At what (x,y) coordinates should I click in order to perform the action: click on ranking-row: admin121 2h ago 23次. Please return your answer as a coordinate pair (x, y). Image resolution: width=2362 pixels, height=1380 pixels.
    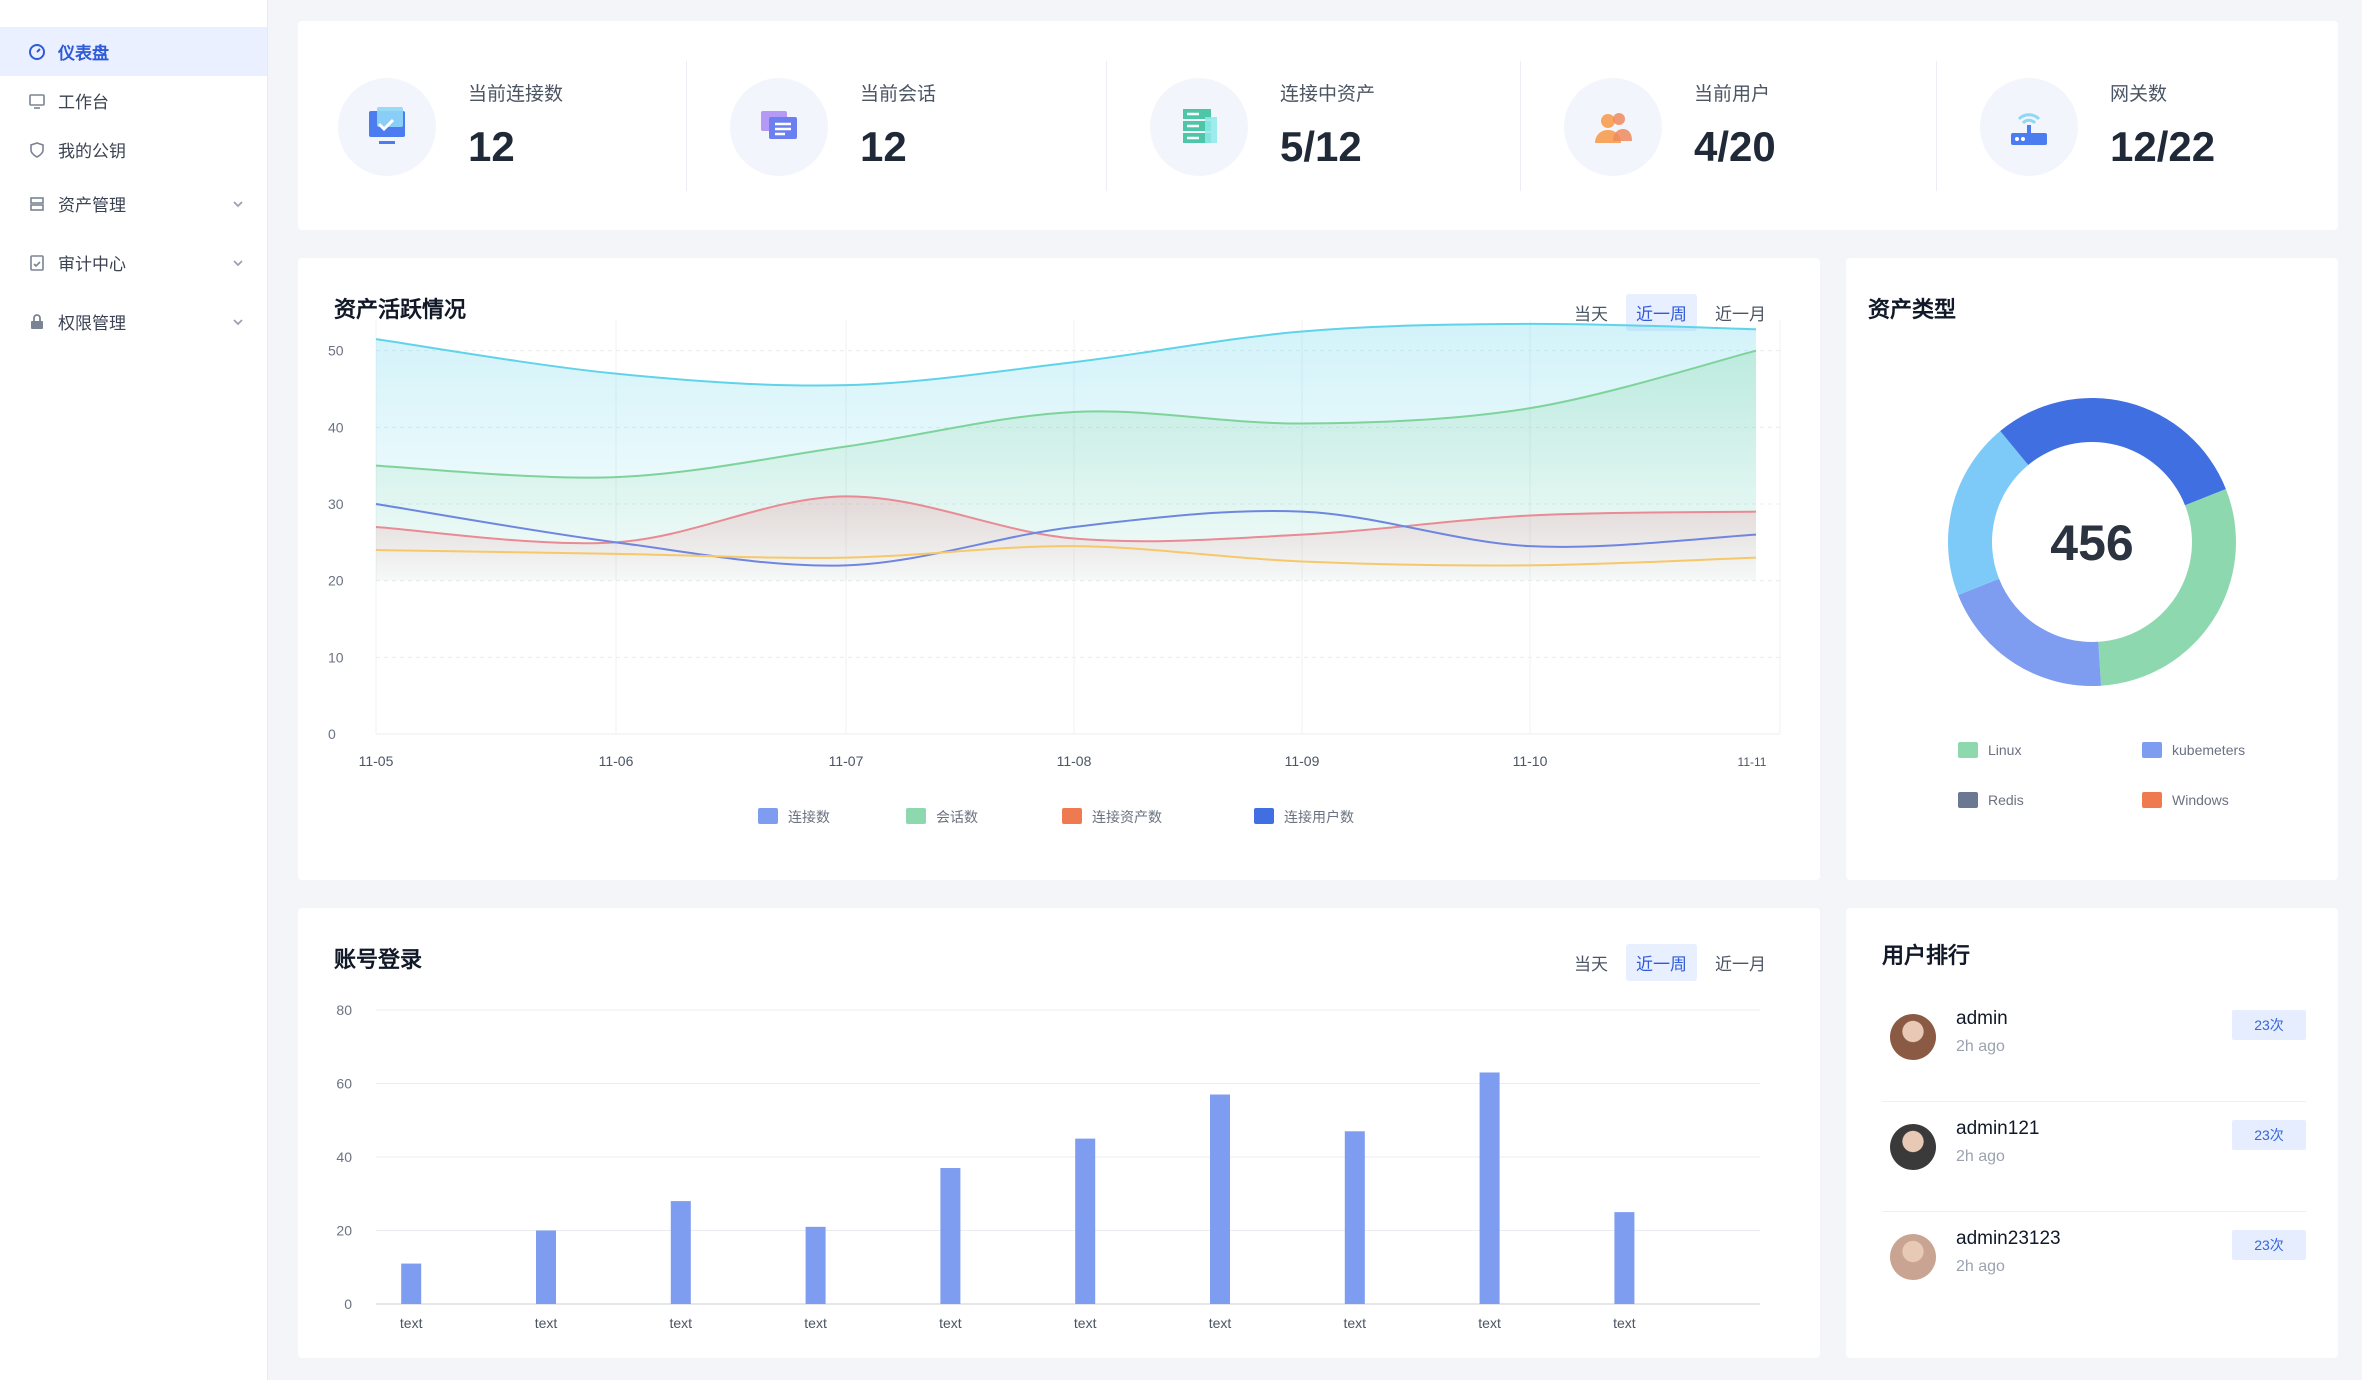
    Looking at the image, I should click on (2094, 1158).